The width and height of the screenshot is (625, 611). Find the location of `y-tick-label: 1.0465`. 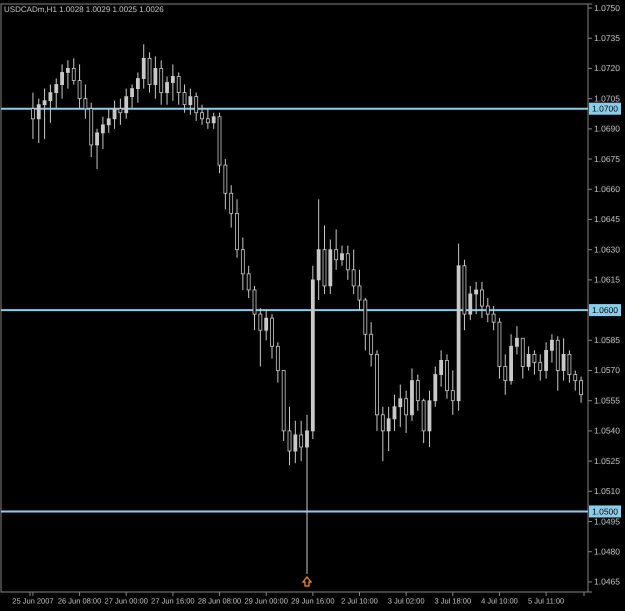

y-tick-label: 1.0465 is located at coordinates (607, 581).